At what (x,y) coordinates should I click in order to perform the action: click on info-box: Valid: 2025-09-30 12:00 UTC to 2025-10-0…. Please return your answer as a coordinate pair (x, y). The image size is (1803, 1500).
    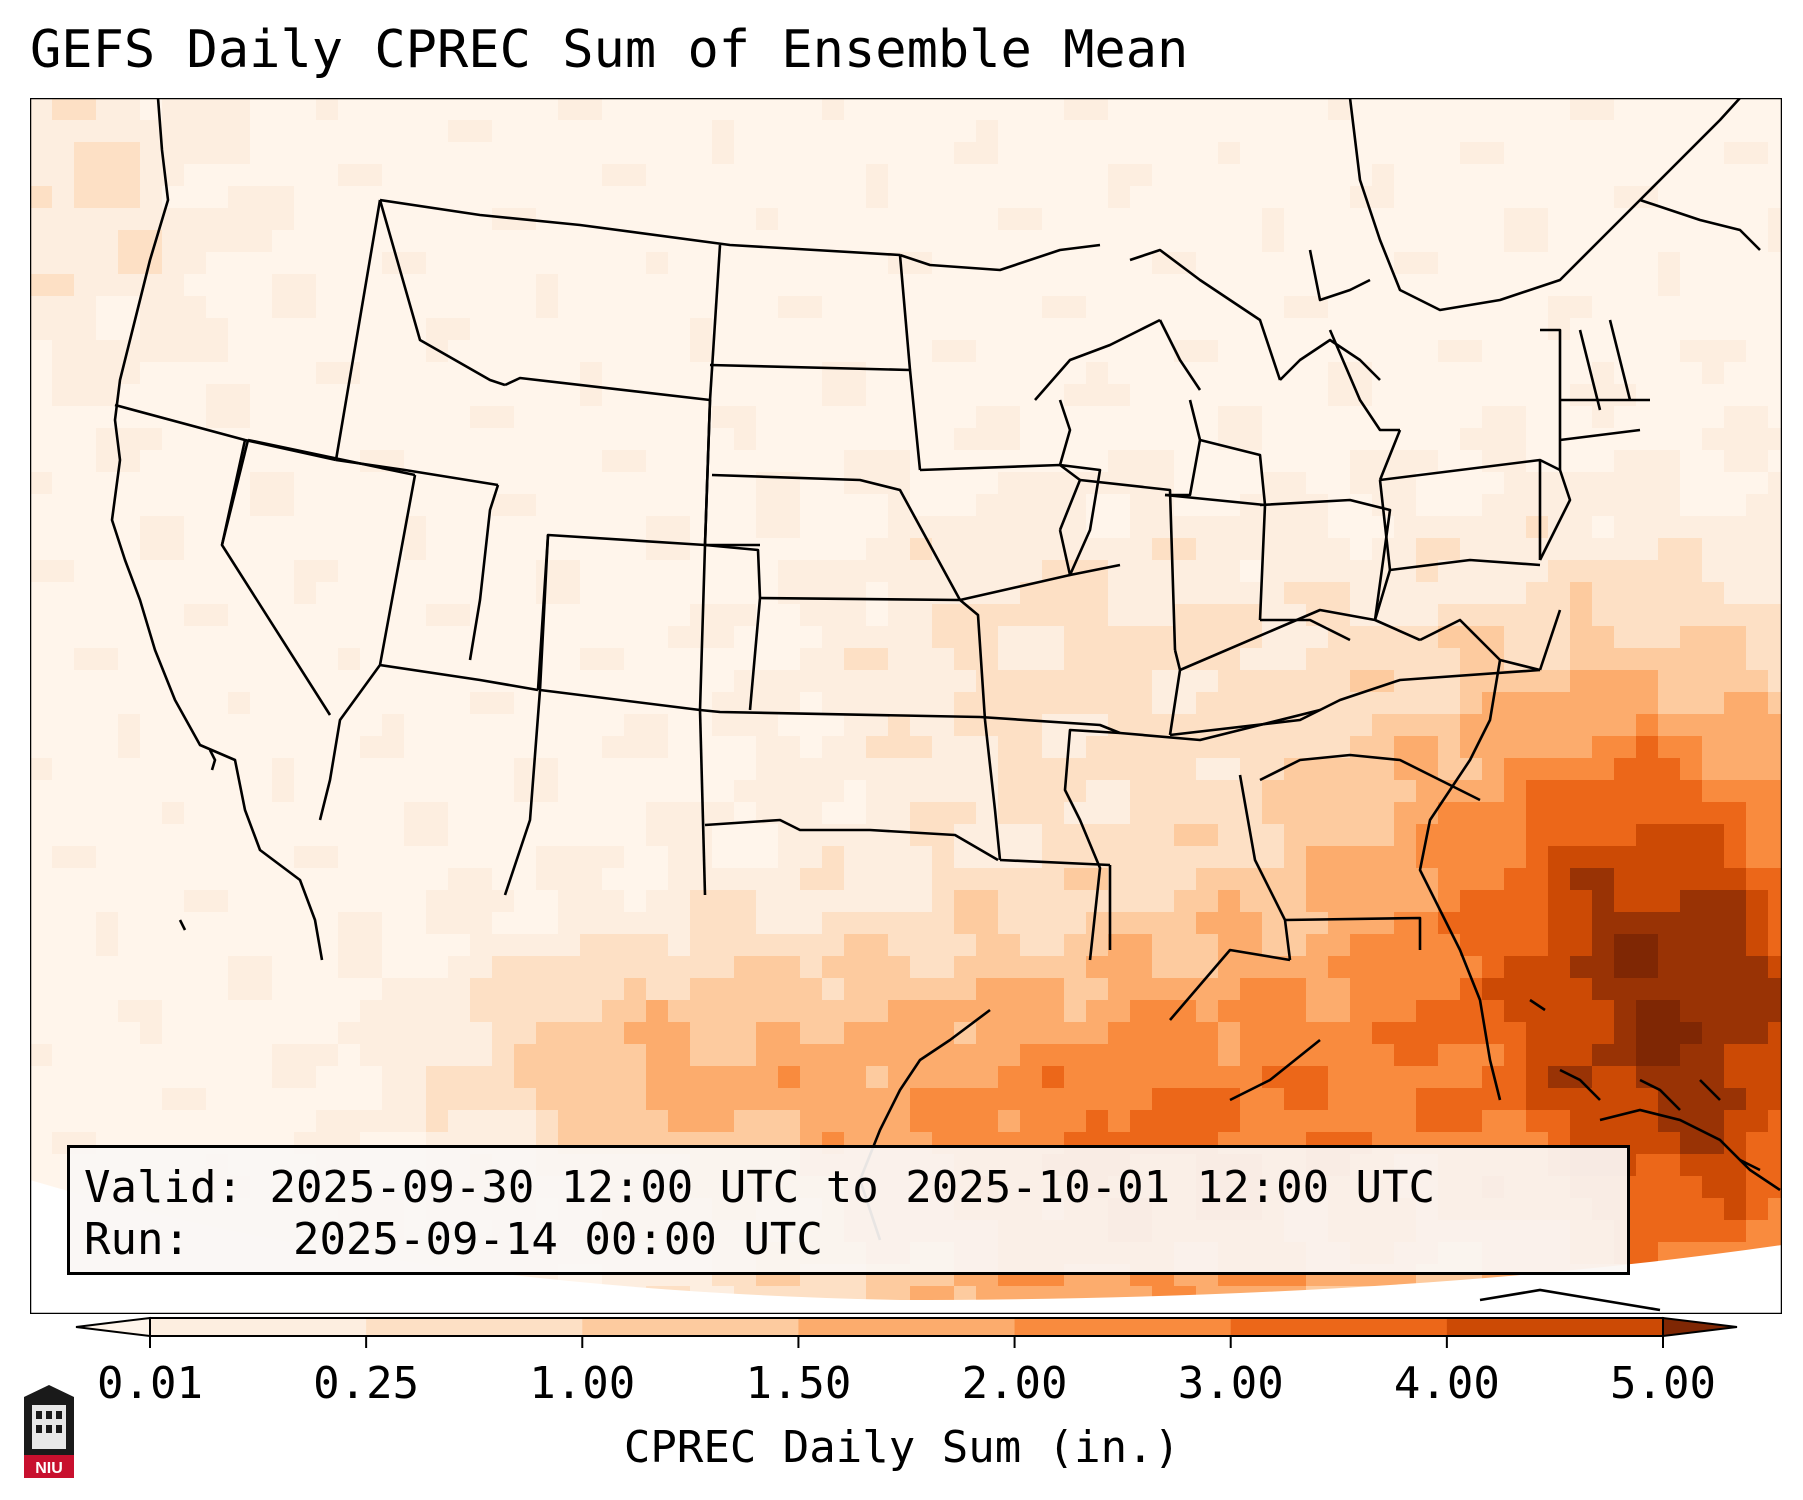
    Looking at the image, I should click on (848, 1210).